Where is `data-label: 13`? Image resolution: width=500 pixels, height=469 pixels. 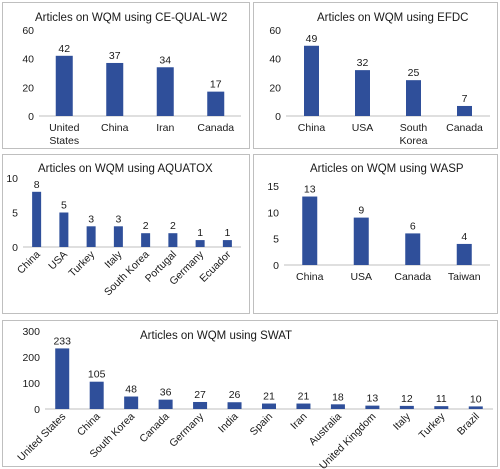 data-label: 13 is located at coordinates (373, 399).